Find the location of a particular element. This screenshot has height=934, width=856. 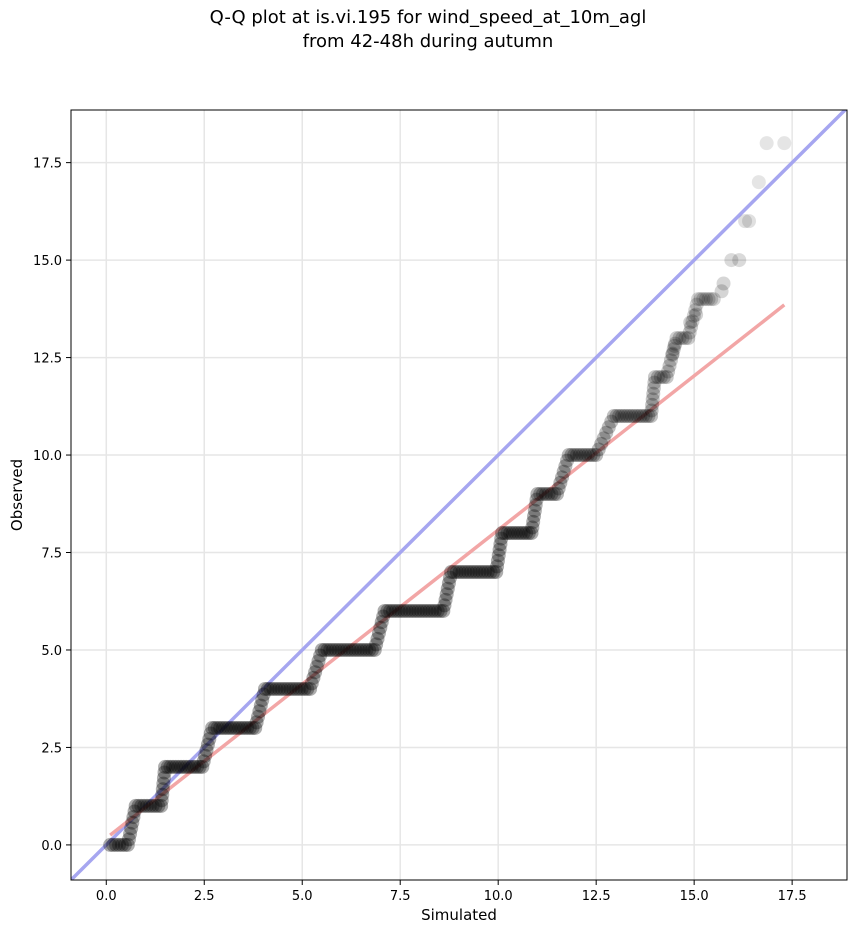

y-tick-label: 15.0 is located at coordinates (47, 261).